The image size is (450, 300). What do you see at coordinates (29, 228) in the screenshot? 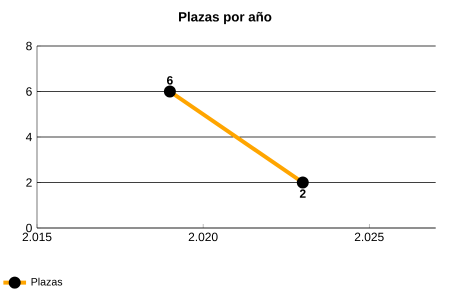
I see `y-tick-label: 0` at bounding box center [29, 228].